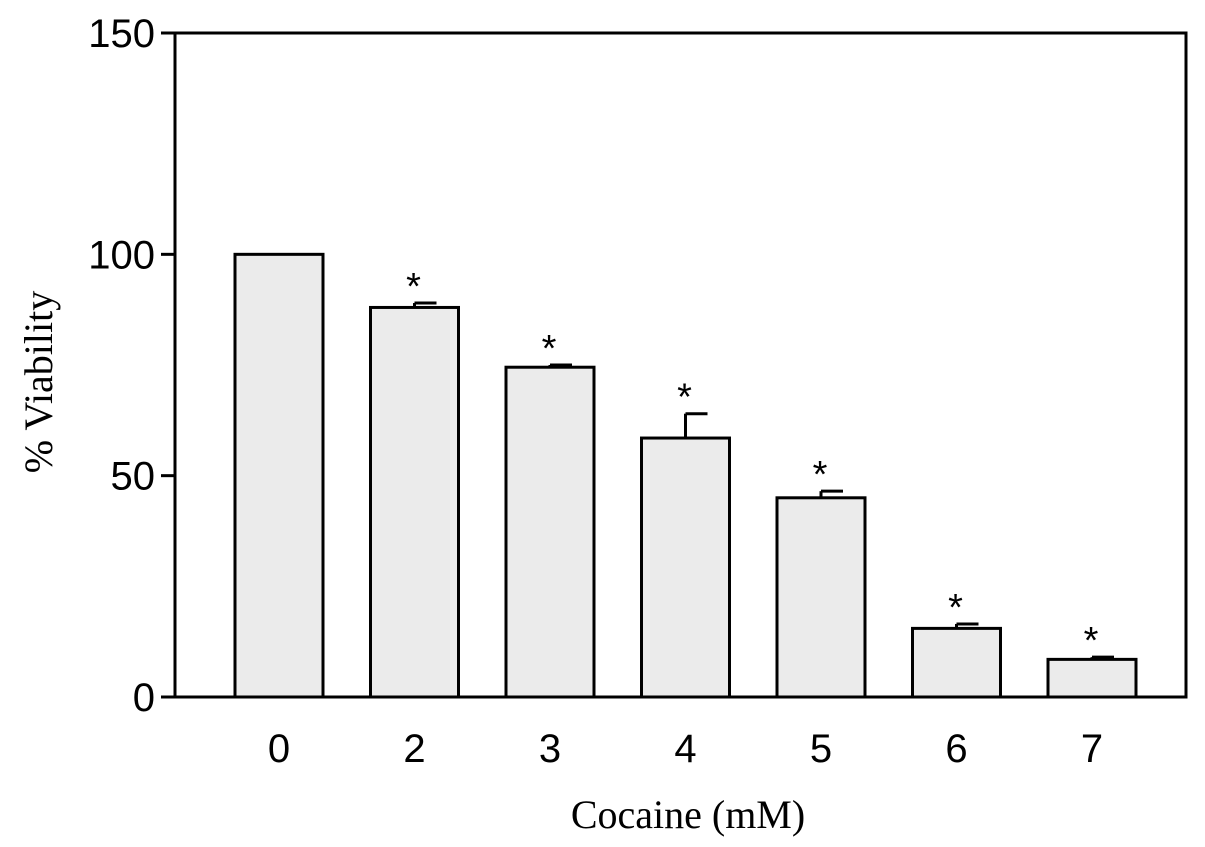  I want to click on x-tick-label: 2, so click(414, 749).